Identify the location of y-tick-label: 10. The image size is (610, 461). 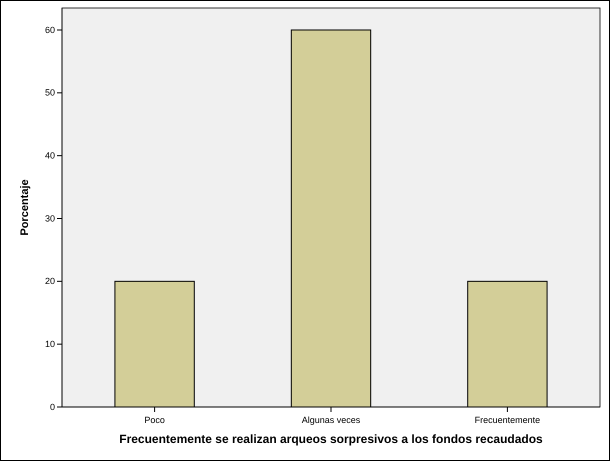
(49, 344).